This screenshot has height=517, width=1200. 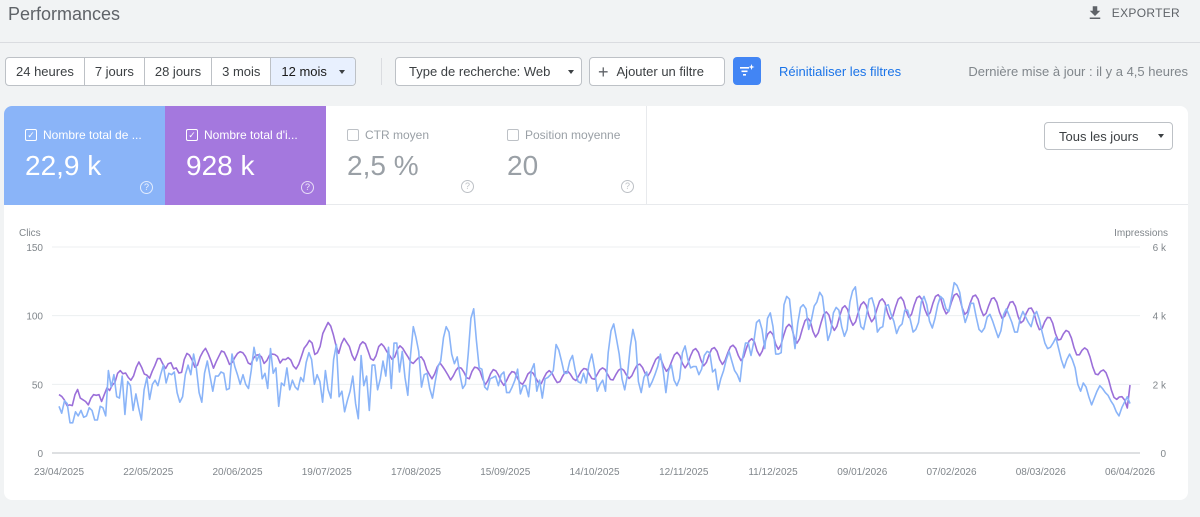 What do you see at coordinates (1160, 248) in the screenshot?
I see `right-tick-label: 6 k` at bounding box center [1160, 248].